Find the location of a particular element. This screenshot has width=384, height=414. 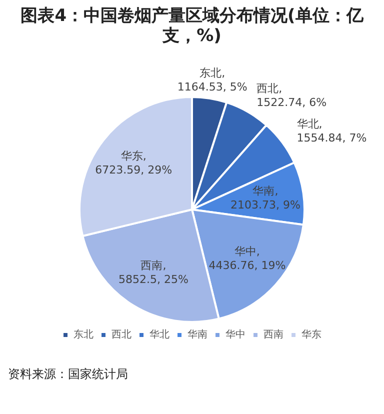

legend-label: 西北 is located at coordinates (122, 334).